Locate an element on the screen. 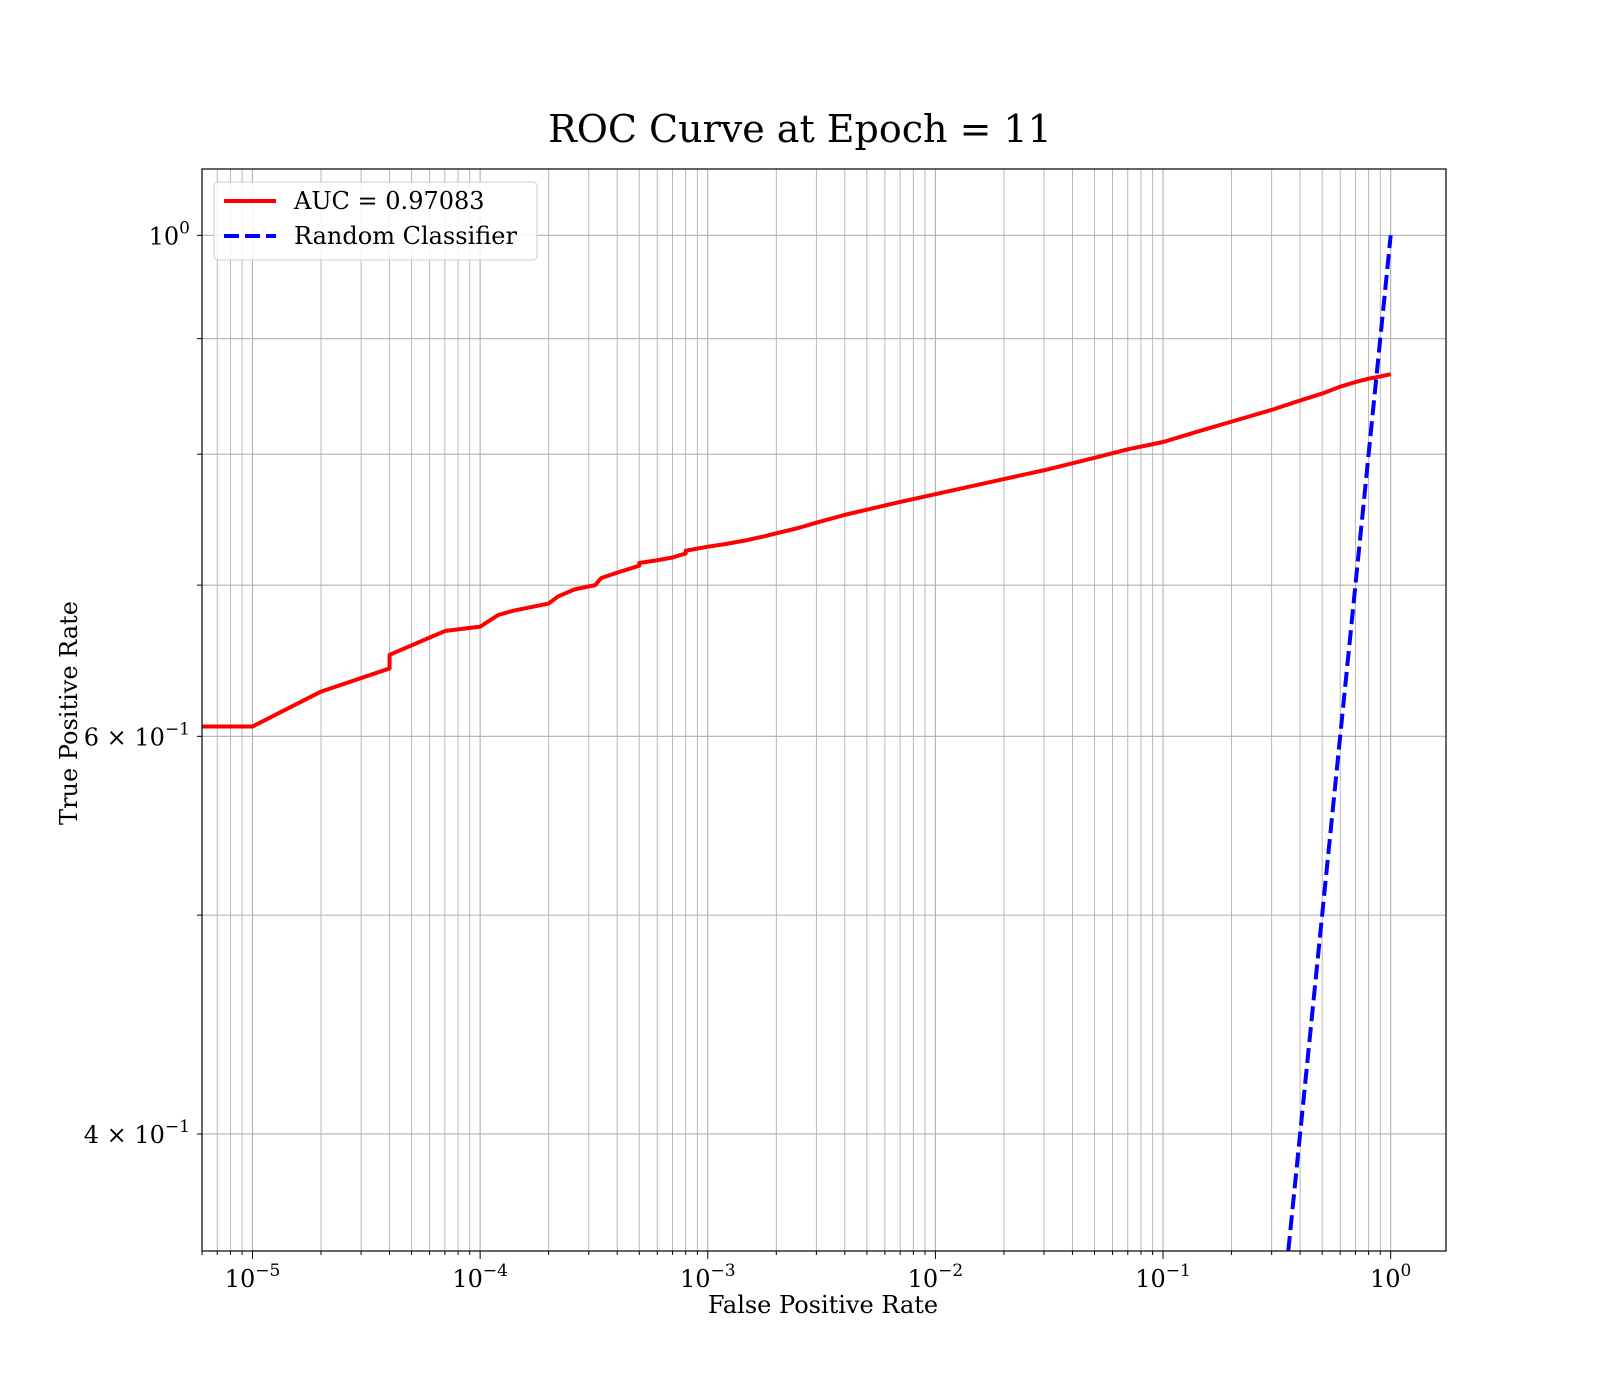 Image resolution: width=1600 pixels, height=1400 pixels. y-axis-label: True Positive Rate is located at coordinates (69, 713).